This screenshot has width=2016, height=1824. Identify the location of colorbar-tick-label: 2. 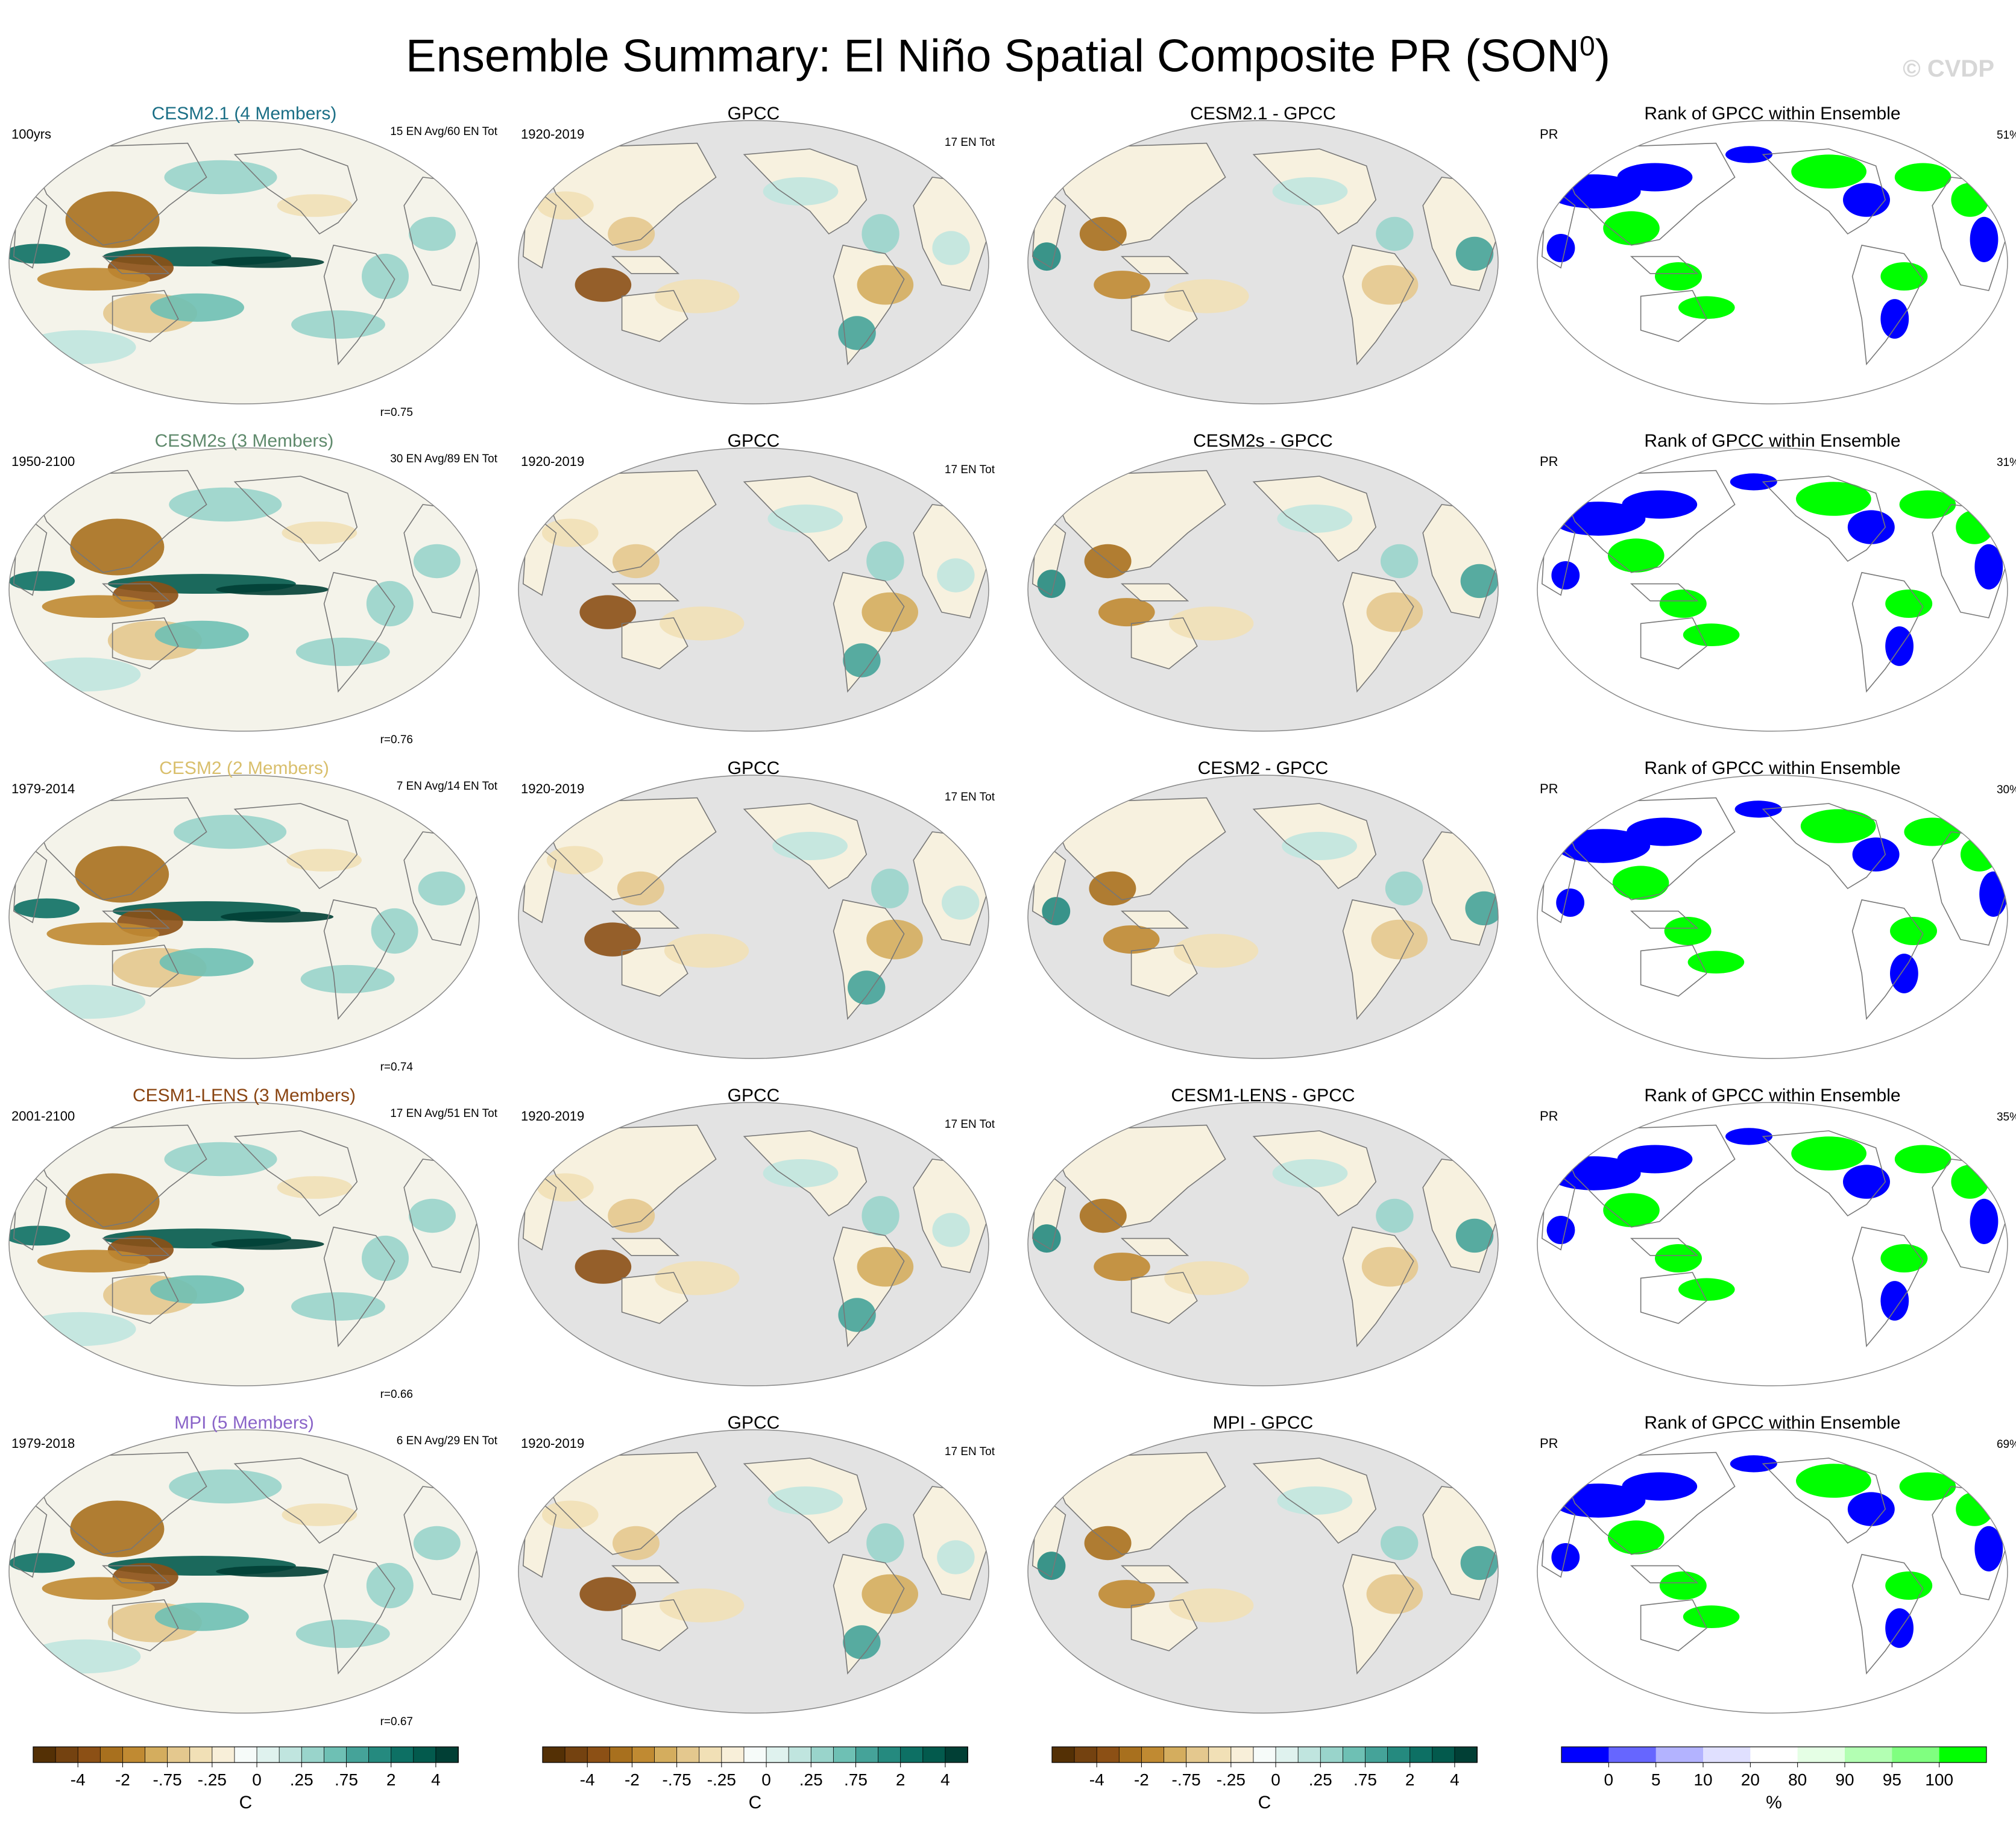
(901, 1780).